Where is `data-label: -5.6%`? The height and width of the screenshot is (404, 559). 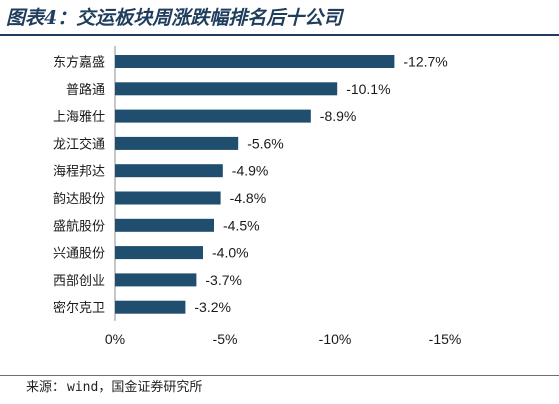 data-label: -5.6% is located at coordinates (265, 143).